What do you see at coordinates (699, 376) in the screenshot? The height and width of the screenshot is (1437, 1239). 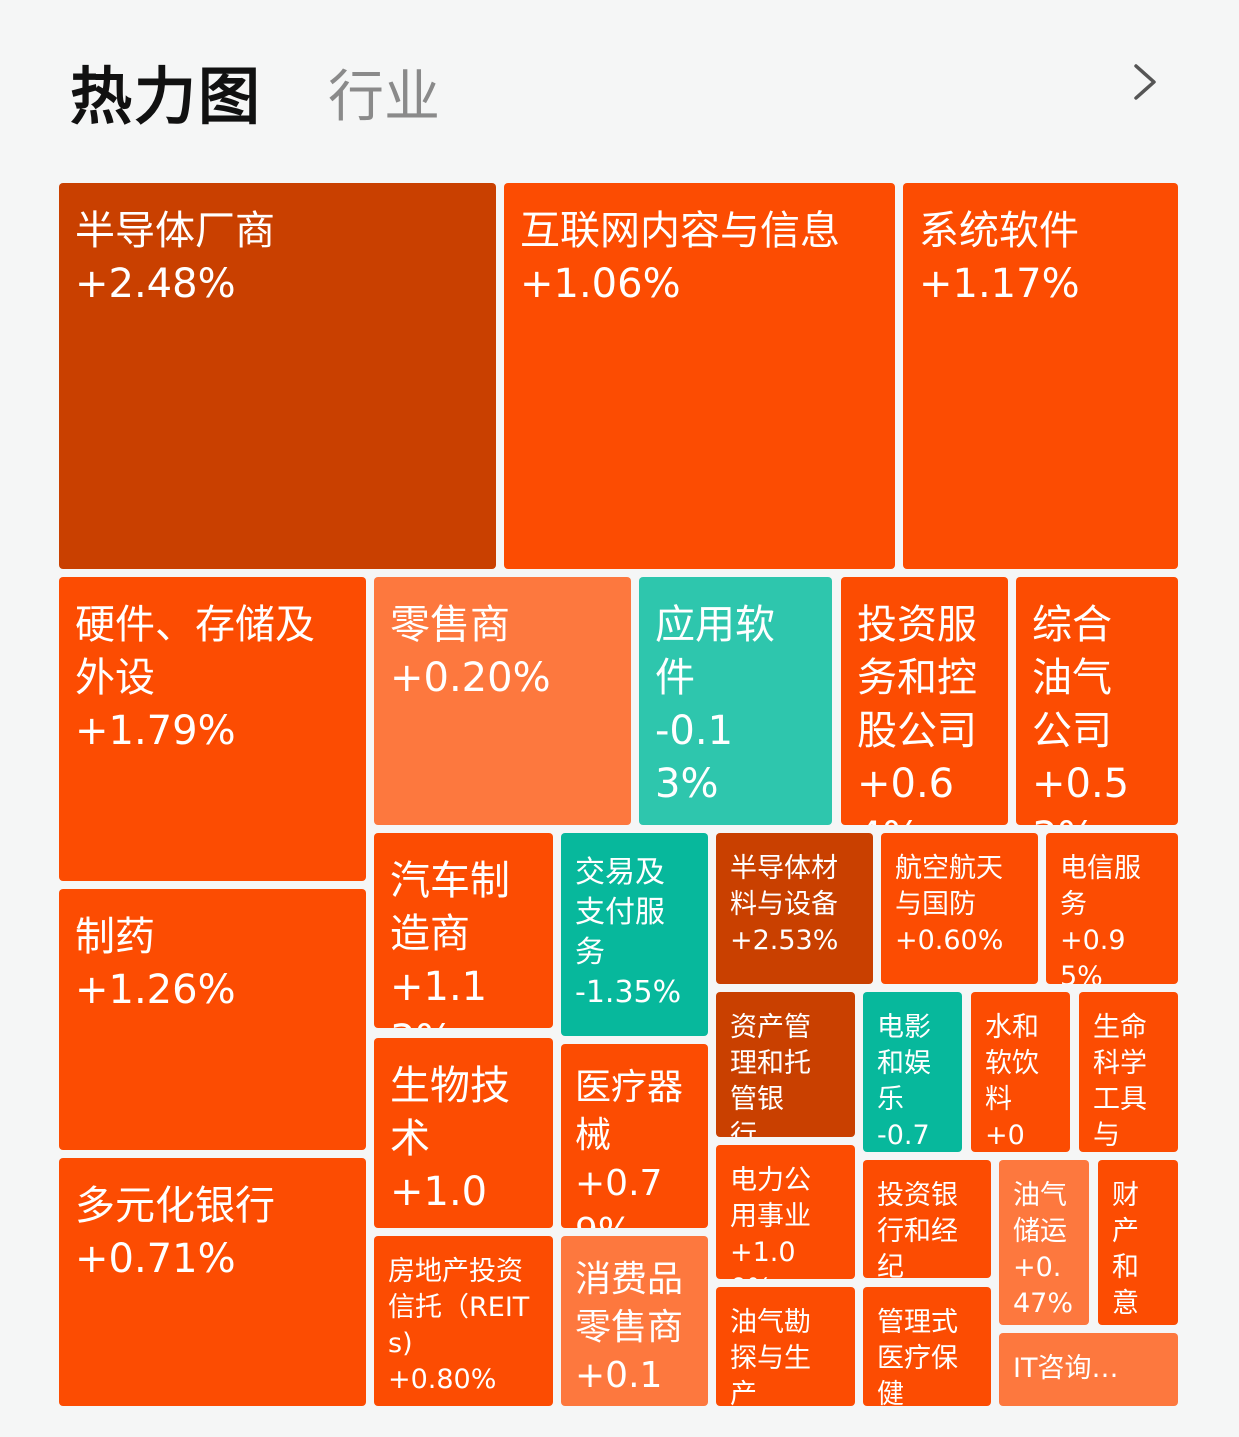 I see `industry-tile: 互联网内容与信息 +1.06%` at bounding box center [699, 376].